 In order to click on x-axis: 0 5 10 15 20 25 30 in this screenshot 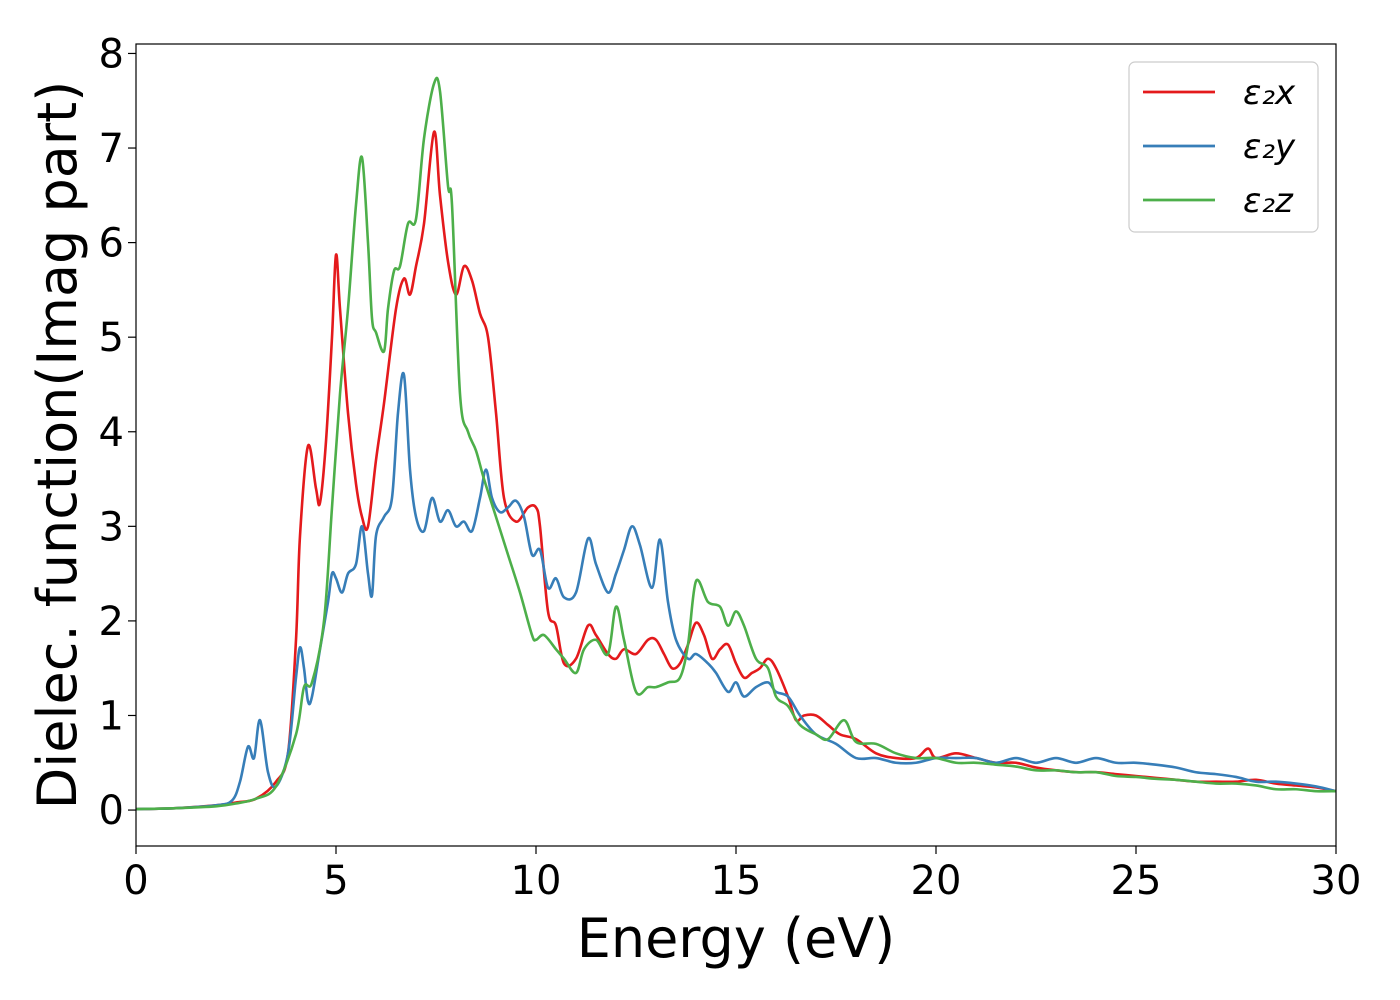, I will do `click(742, 875)`.